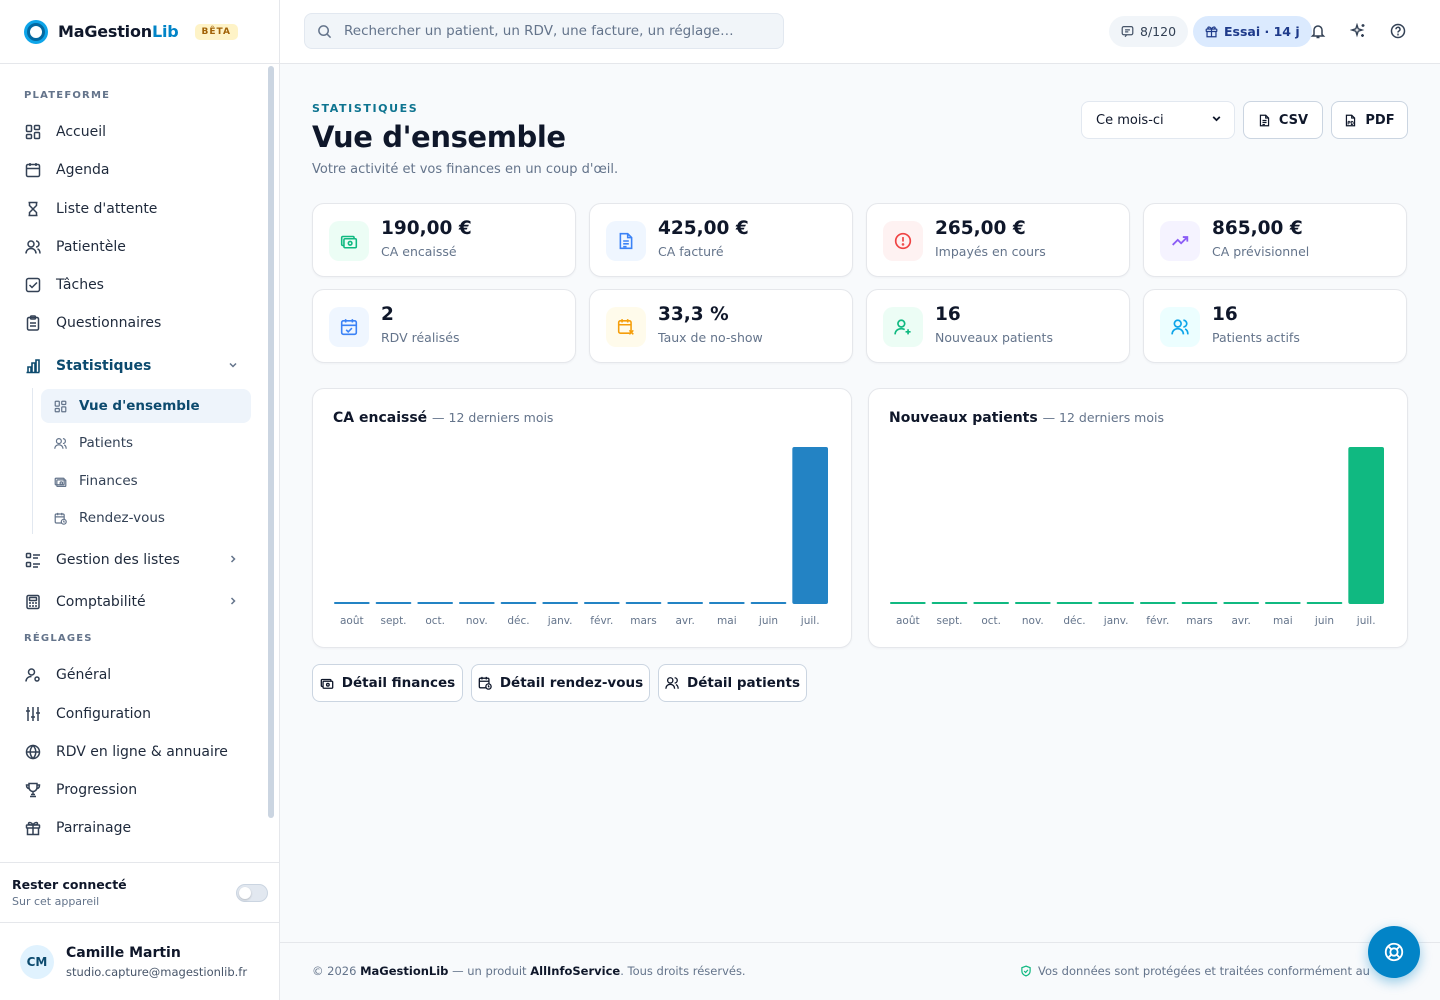 Image resolution: width=1440 pixels, height=1000 pixels. Describe the element at coordinates (721, 240) in the screenshot. I see `kpi-card-ca-facture: 425,00 € CA facturé` at that location.